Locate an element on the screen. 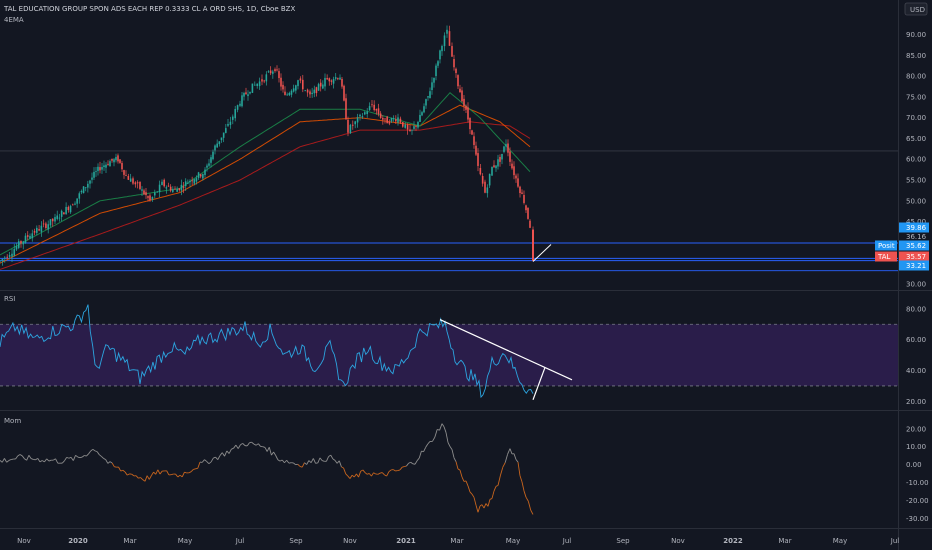 This screenshot has height=550, width=932. rsi-trendline is located at coordinates (506, 350).